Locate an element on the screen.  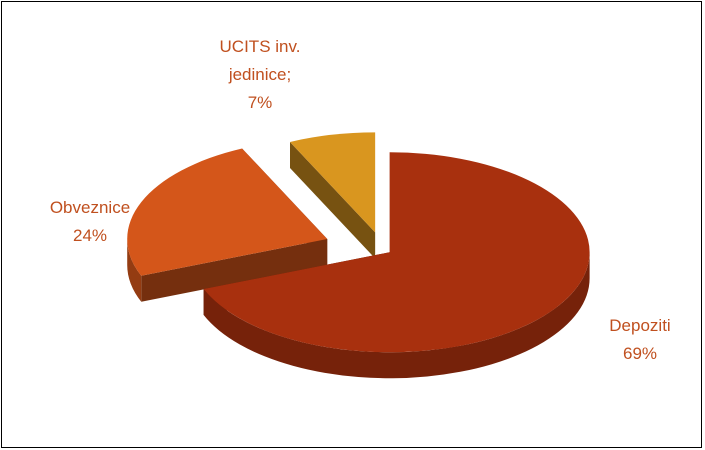
data-label: Obveznice 24% is located at coordinates (90, 222).